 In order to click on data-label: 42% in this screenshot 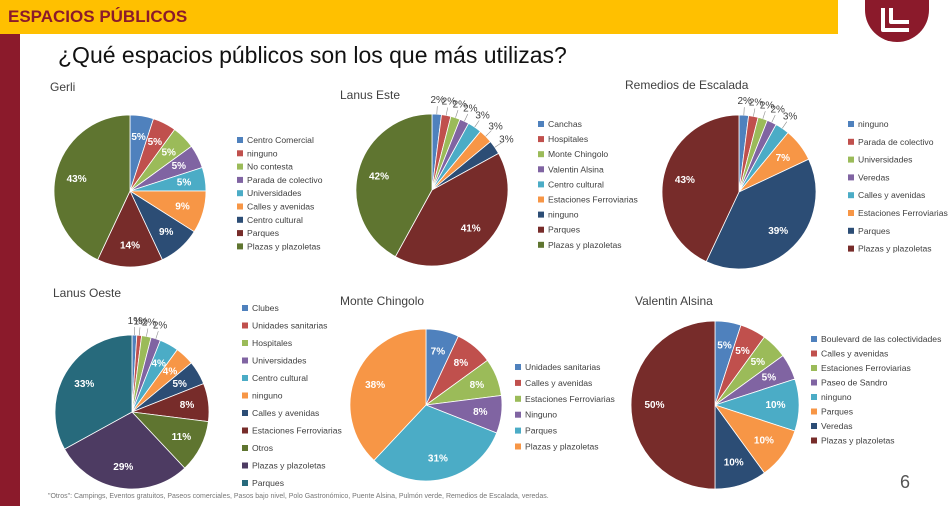, I will do `click(379, 176)`.